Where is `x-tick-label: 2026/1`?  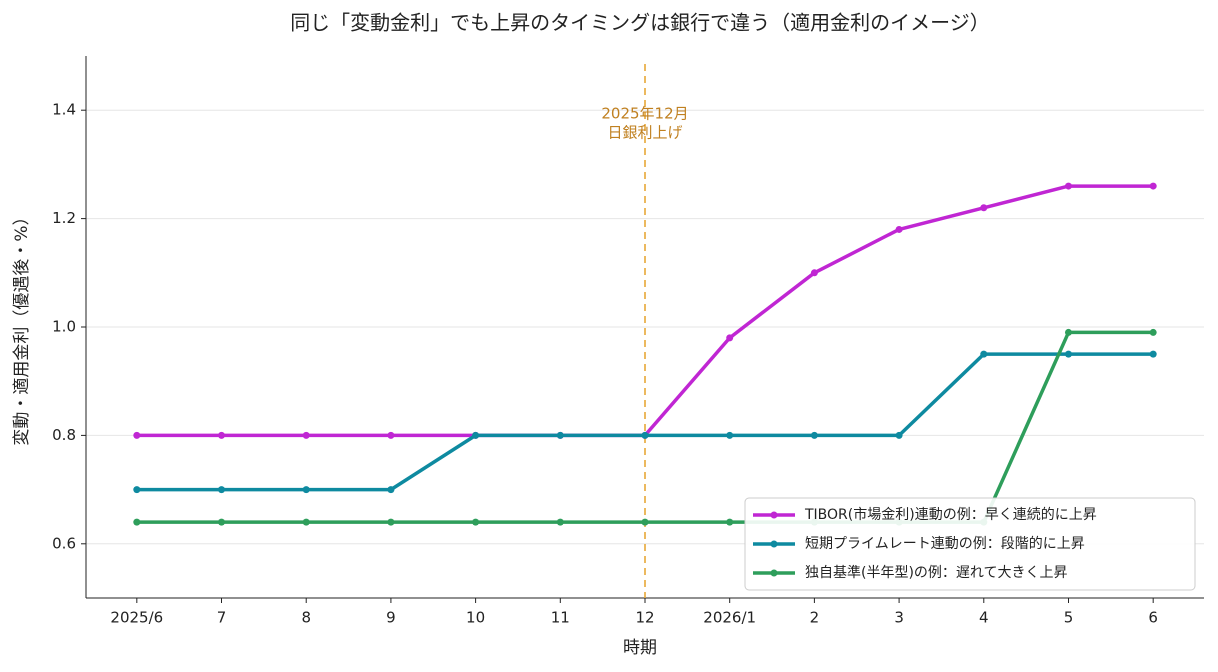 x-tick-label: 2026/1 is located at coordinates (729, 618).